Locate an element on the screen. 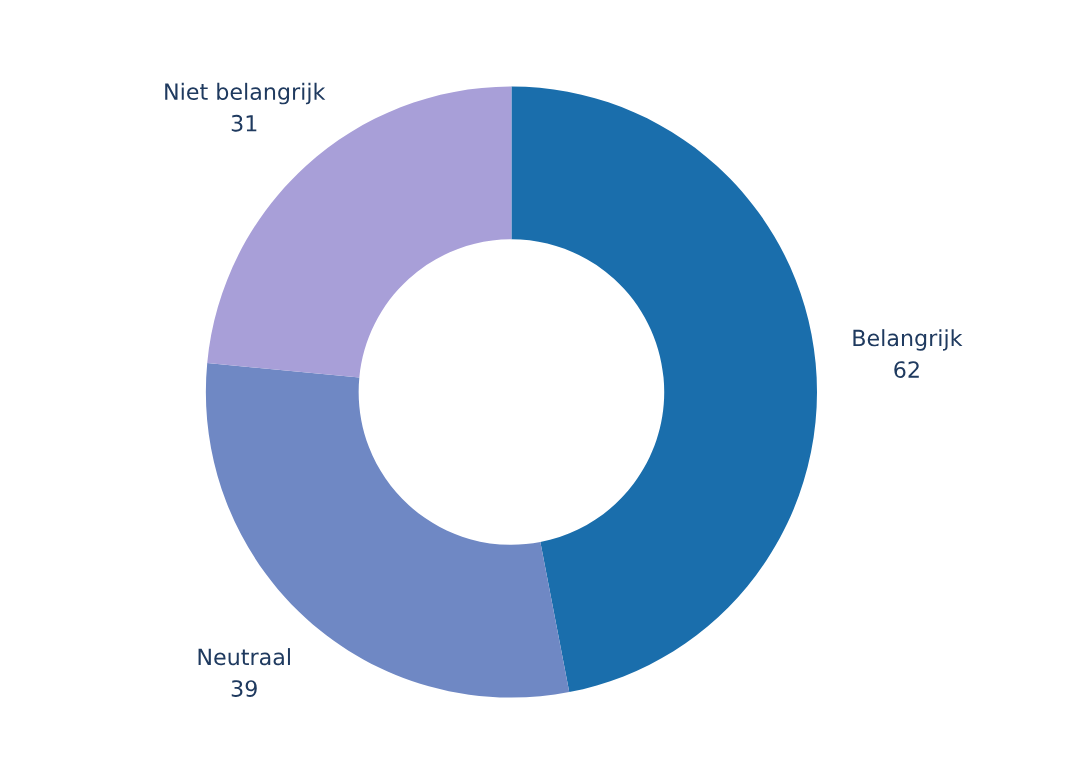 This screenshot has width=1087, height=774. slice-label: Neutraal is located at coordinates (244, 657).